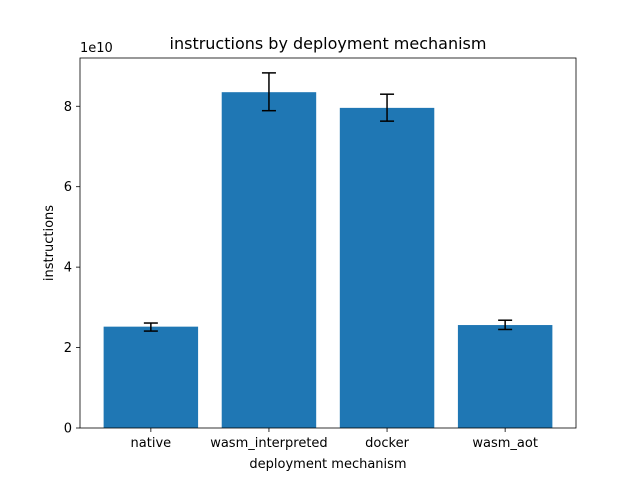  What do you see at coordinates (68, 268) in the screenshot?
I see `y-tick-label-2: 4` at bounding box center [68, 268].